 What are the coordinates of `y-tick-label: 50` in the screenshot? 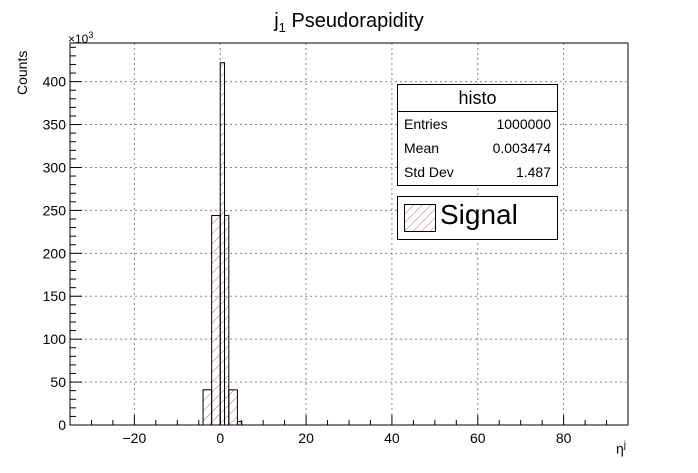 It's located at (58, 382).